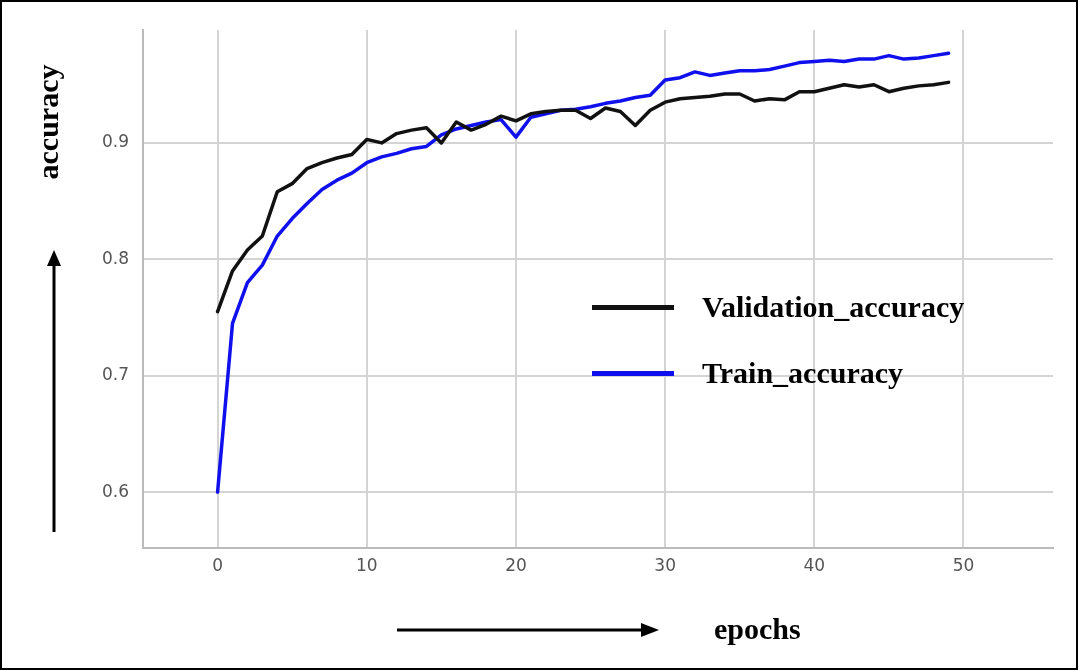 Image resolution: width=1078 pixels, height=670 pixels. Describe the element at coordinates (115, 141) in the screenshot. I see `y-tick-label: 0.9` at that location.